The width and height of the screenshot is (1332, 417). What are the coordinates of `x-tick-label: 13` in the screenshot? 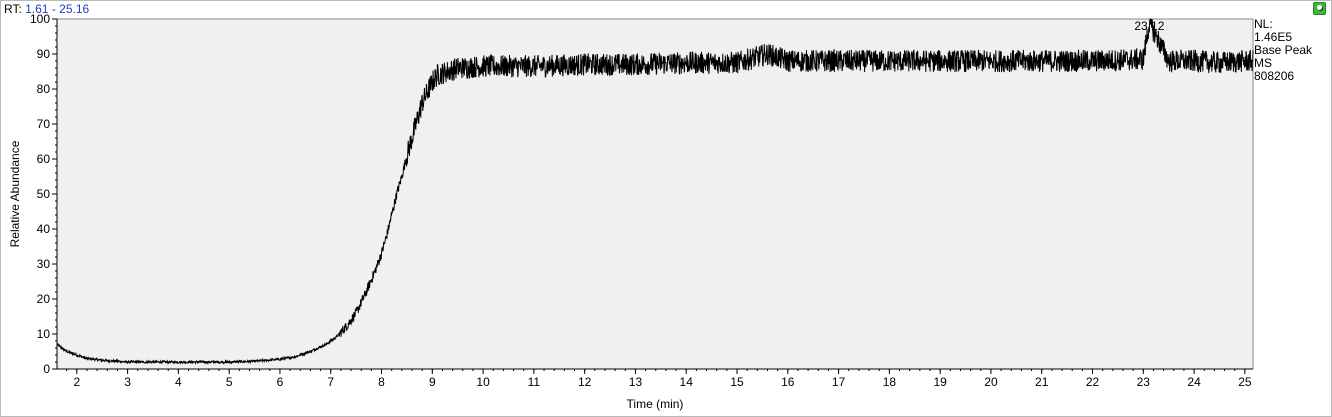 It's located at (636, 382).